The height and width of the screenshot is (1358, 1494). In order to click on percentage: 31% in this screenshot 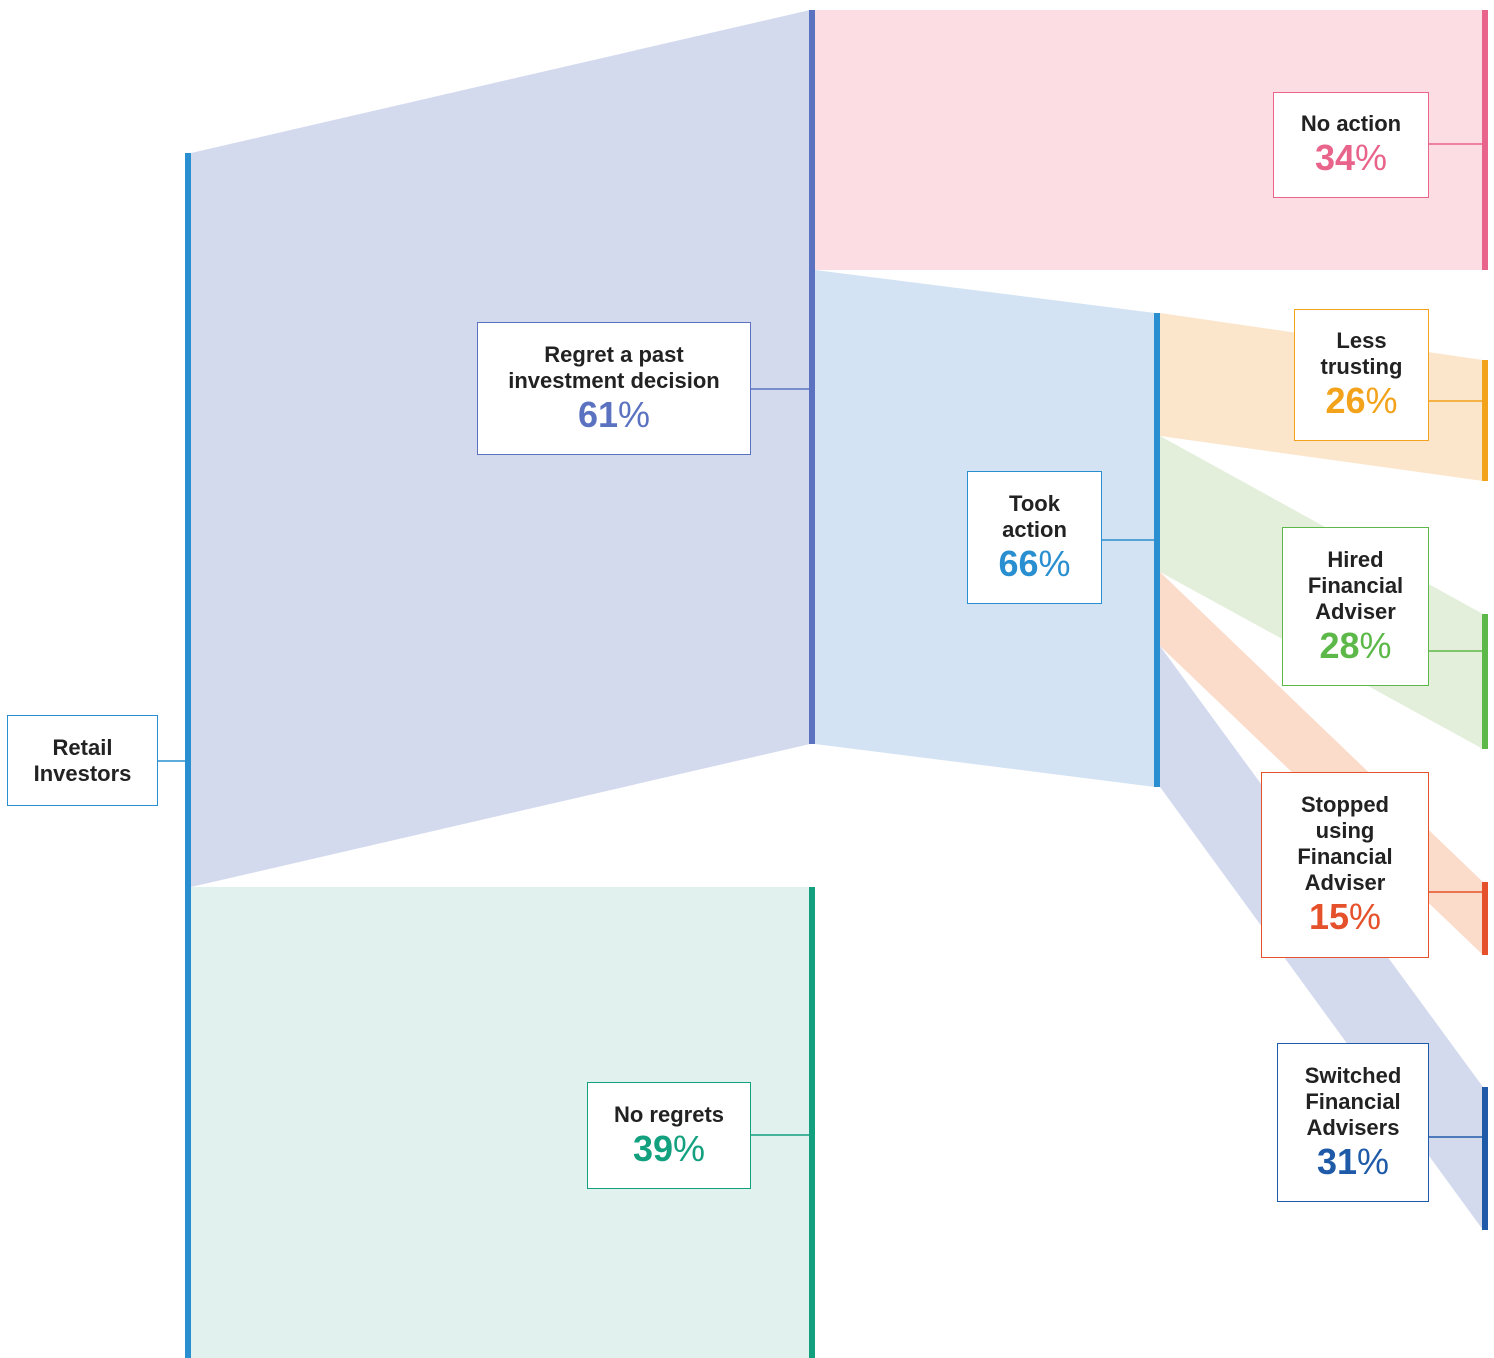, I will do `click(1353, 1162)`.